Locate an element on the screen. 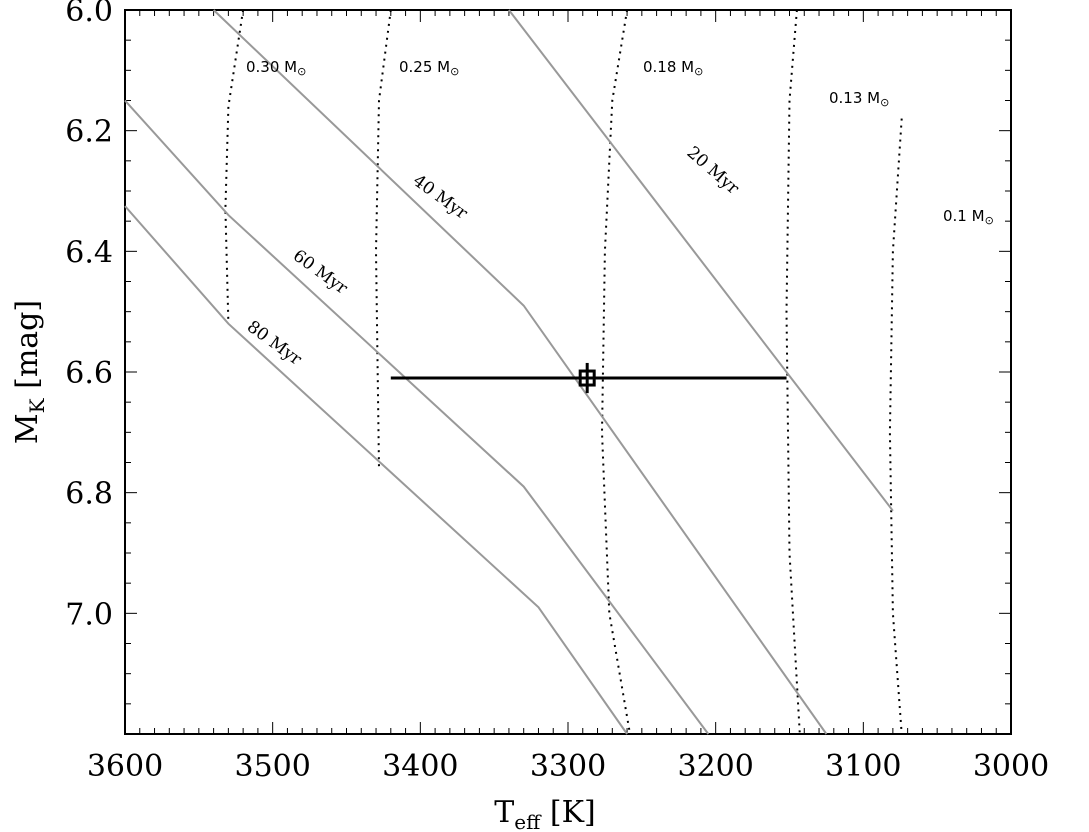 This screenshot has height=832, width=1089. y-tick-label: 7.0 is located at coordinates (89, 614).